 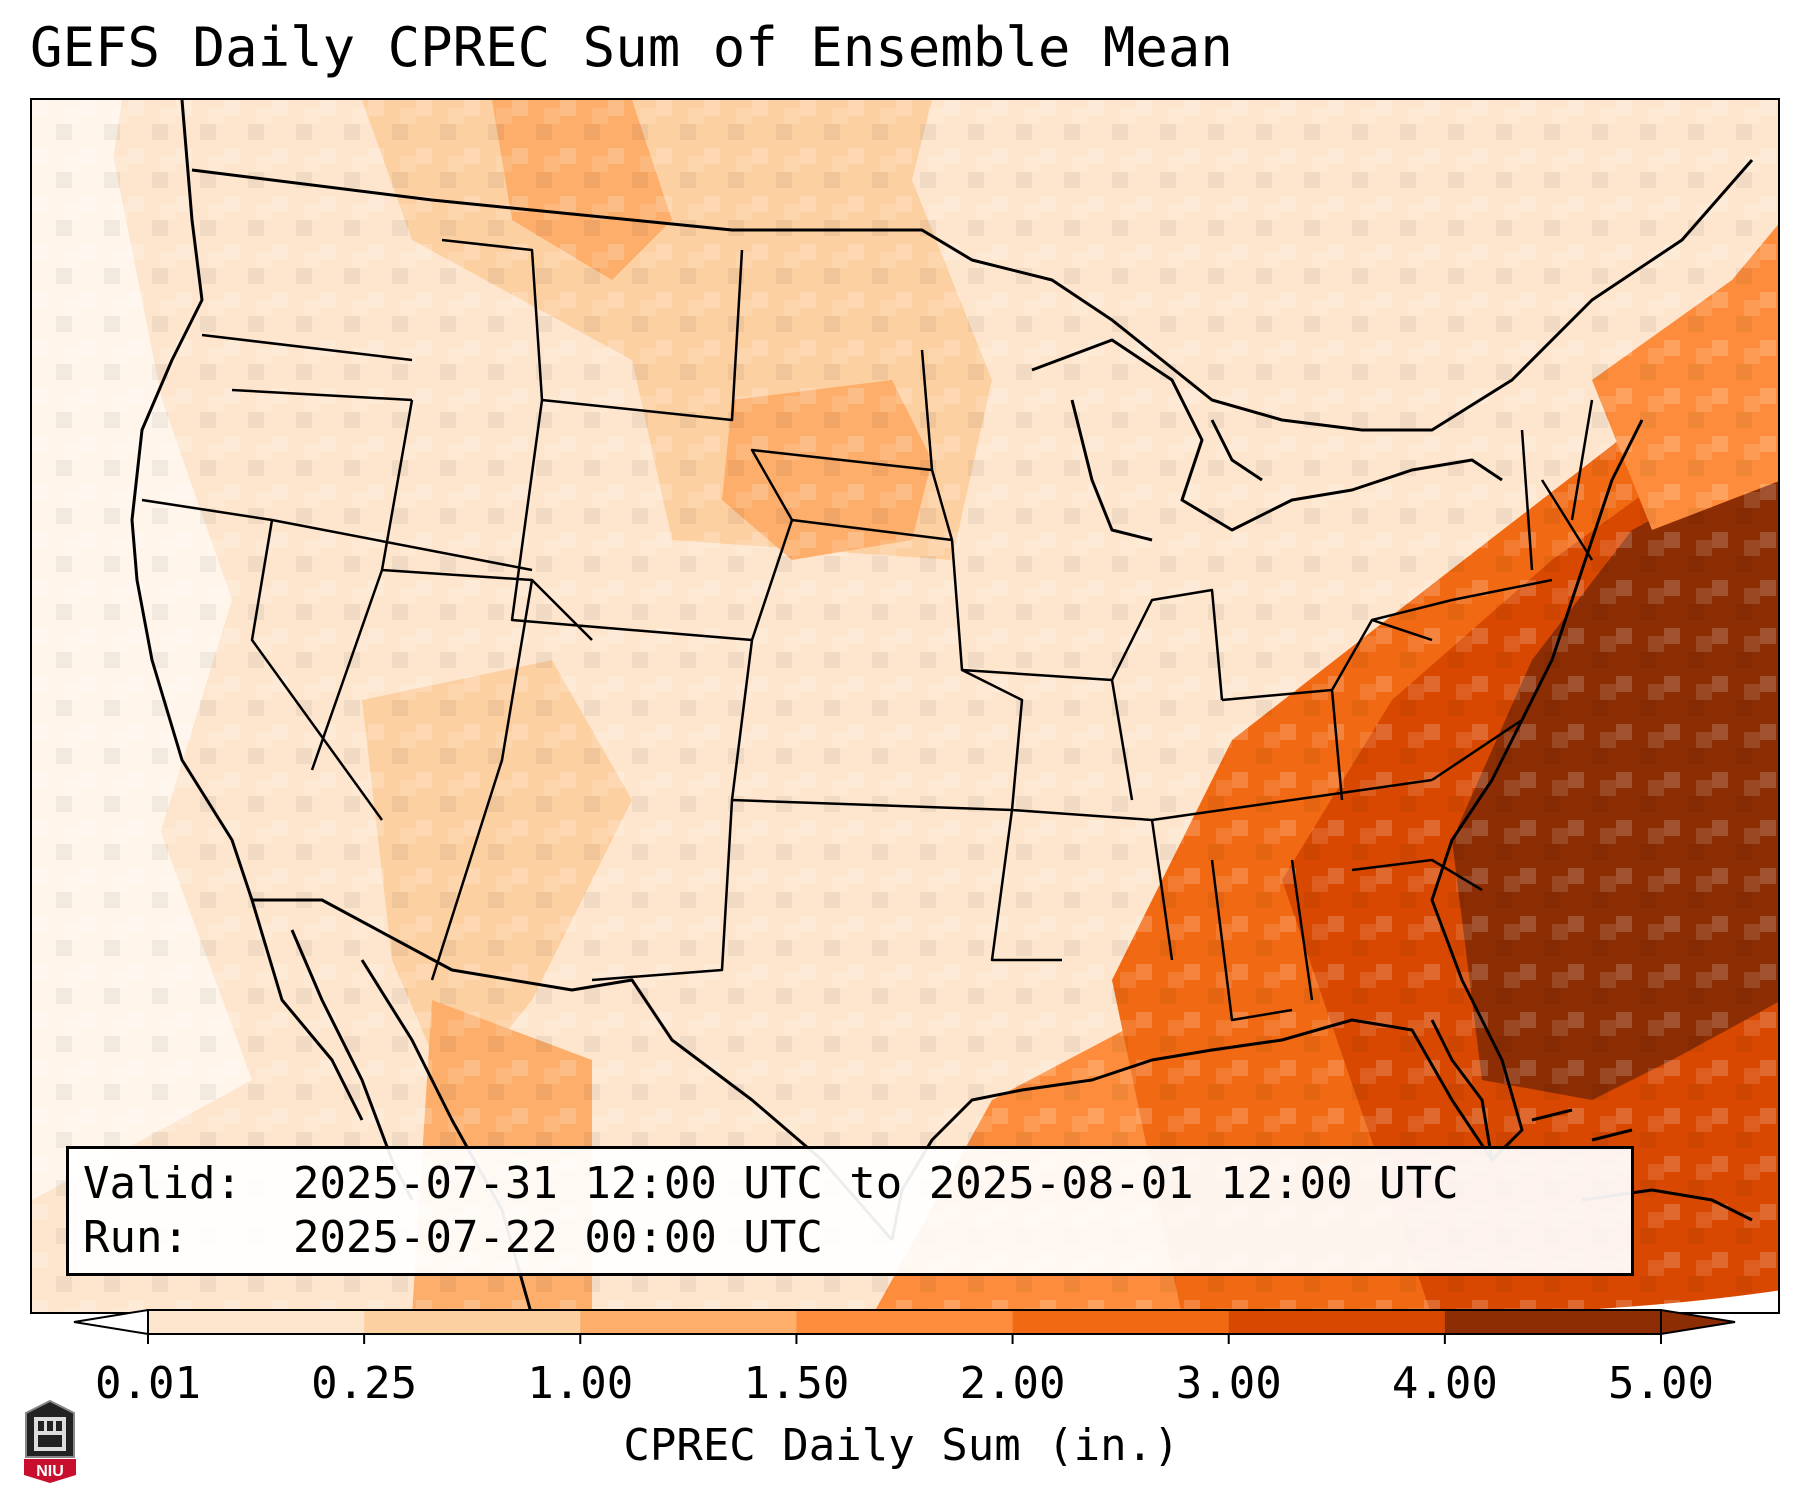 I want to click on colorbar-tick-label: 1.50, so click(x=796, y=1383).